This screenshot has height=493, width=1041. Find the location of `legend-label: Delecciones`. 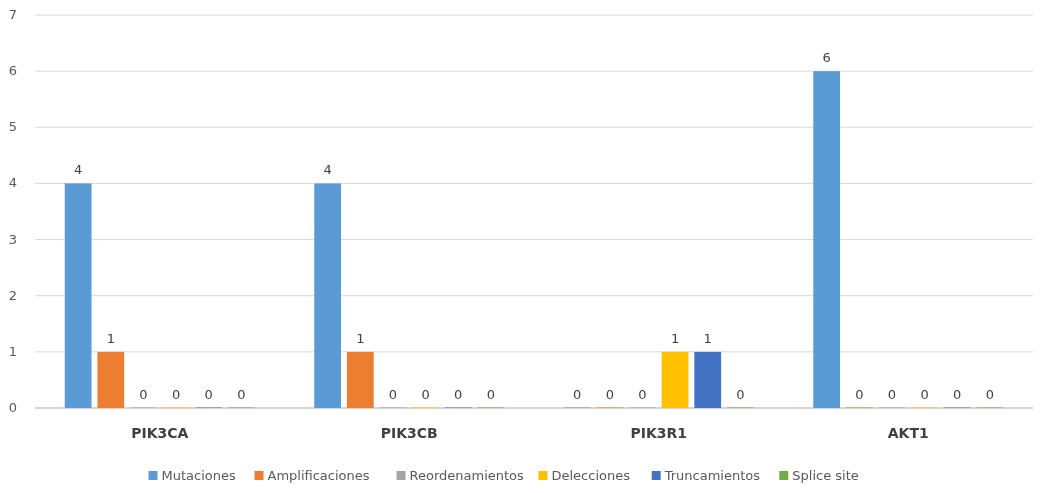

legend-label: Delecciones is located at coordinates (591, 475).